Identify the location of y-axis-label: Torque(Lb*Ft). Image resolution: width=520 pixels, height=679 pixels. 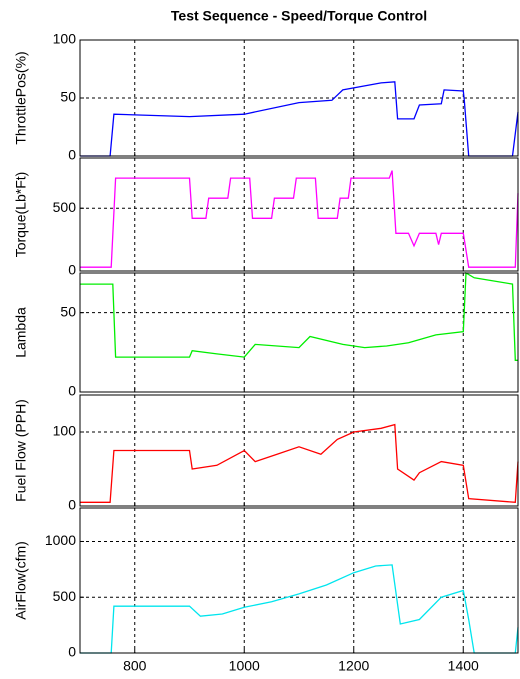
(21, 215).